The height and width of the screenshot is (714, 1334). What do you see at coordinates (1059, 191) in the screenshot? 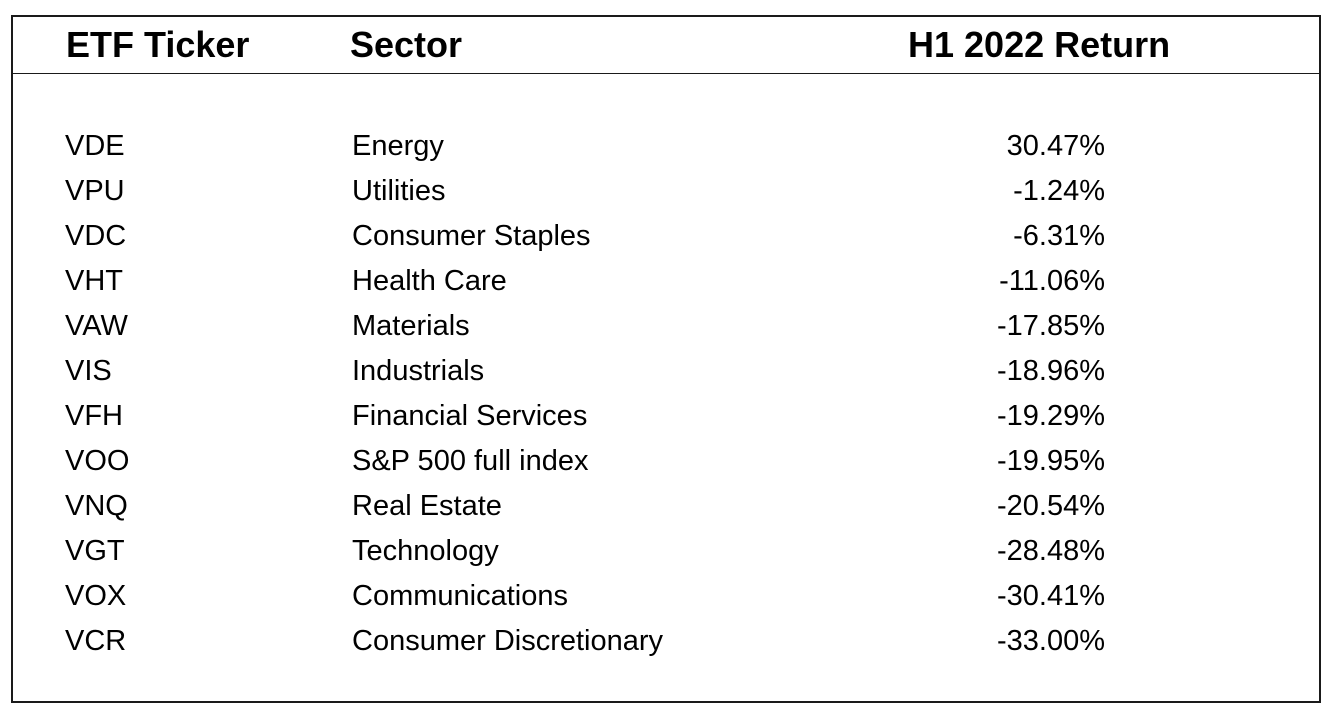
I see `return-cell: -1.24%` at bounding box center [1059, 191].